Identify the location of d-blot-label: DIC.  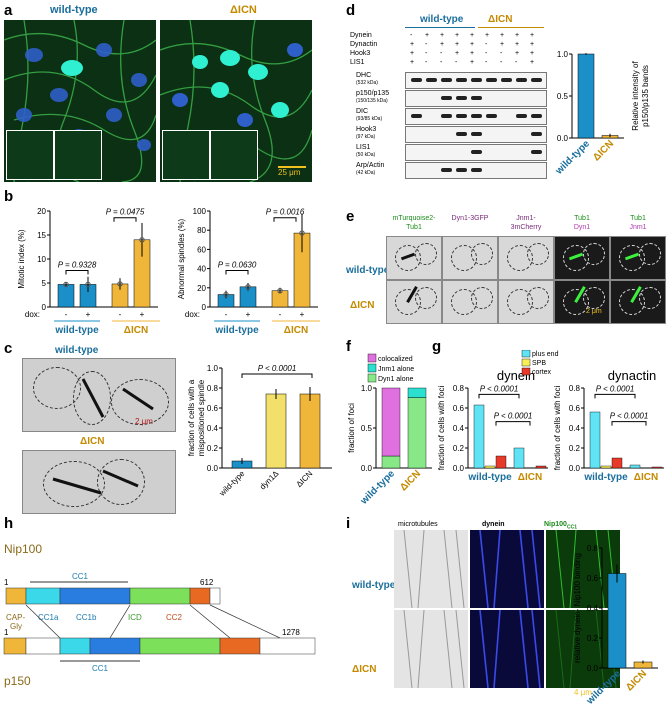
(362, 111).